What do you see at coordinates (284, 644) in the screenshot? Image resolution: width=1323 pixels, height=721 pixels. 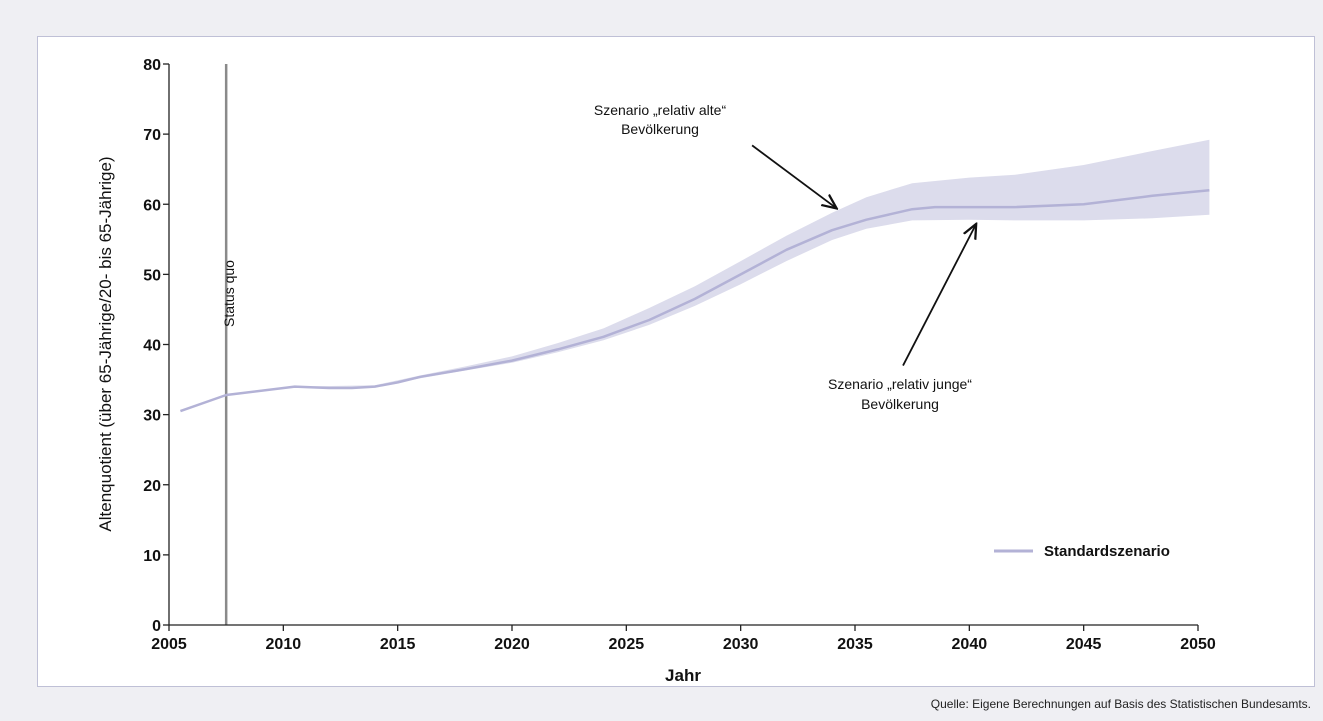 I see `x-tick-label: 2010` at bounding box center [284, 644].